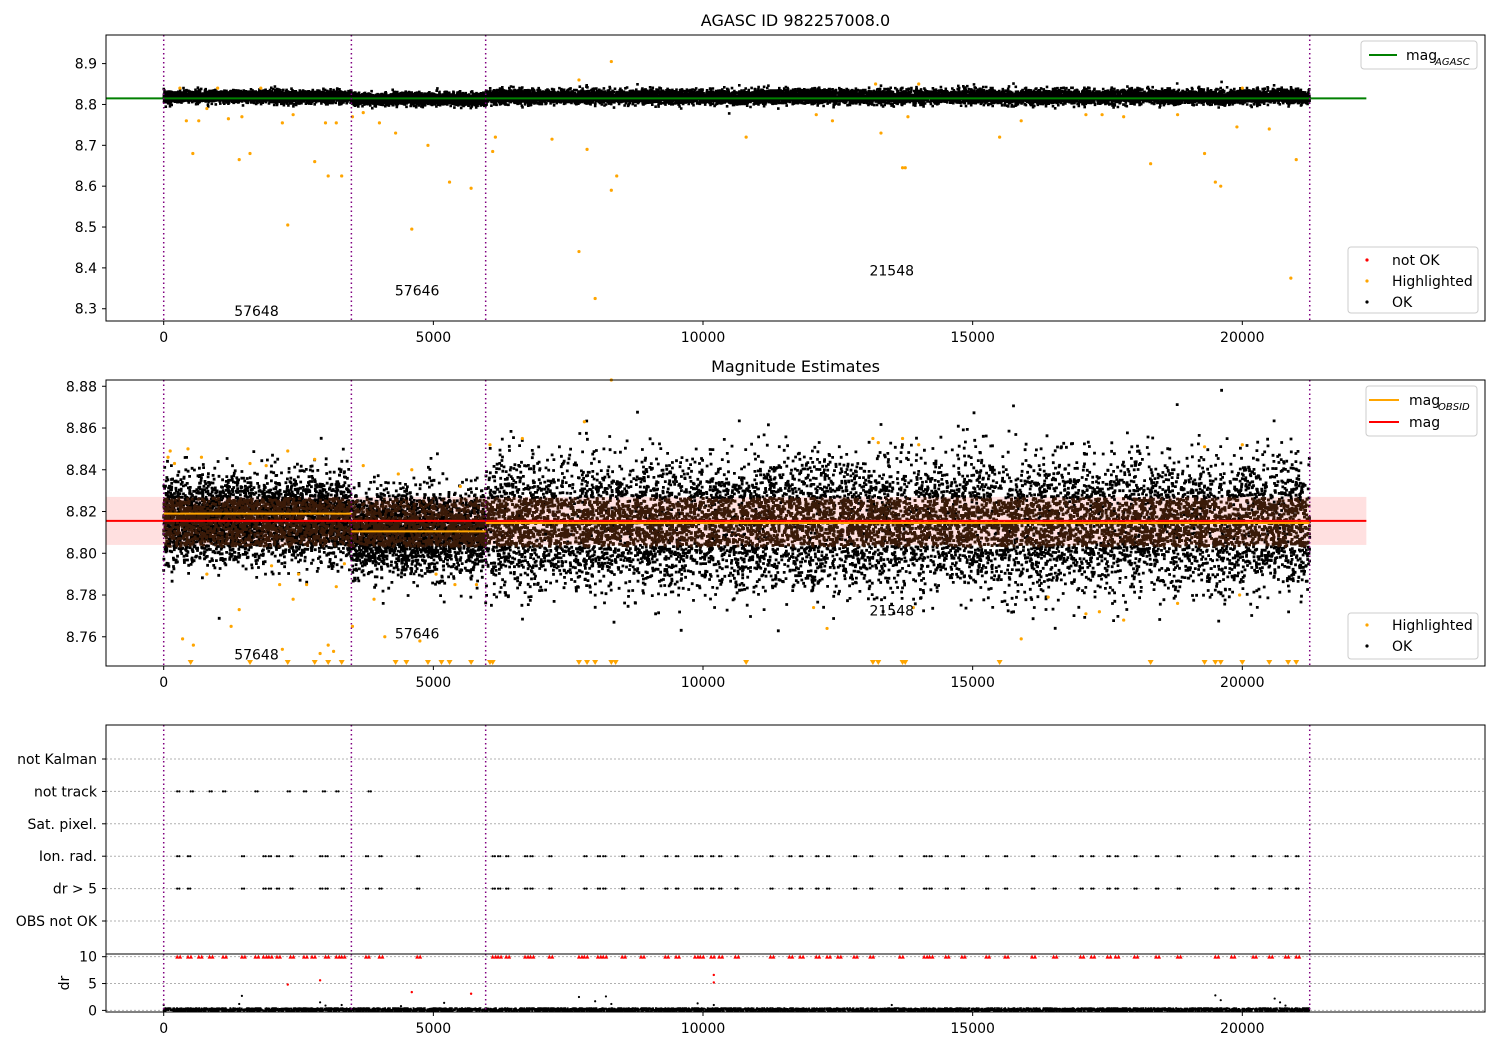  What do you see at coordinates (81, 429) in the screenshot?
I see `y-tick-label: 8.86` at bounding box center [81, 429].